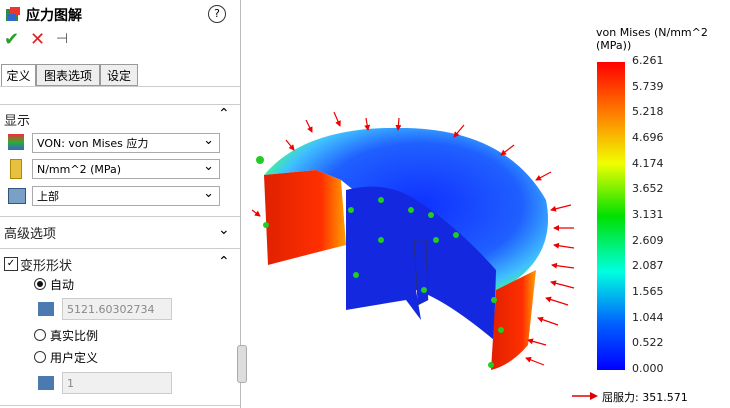  I want to click on ok-button: ✔, so click(12, 39).